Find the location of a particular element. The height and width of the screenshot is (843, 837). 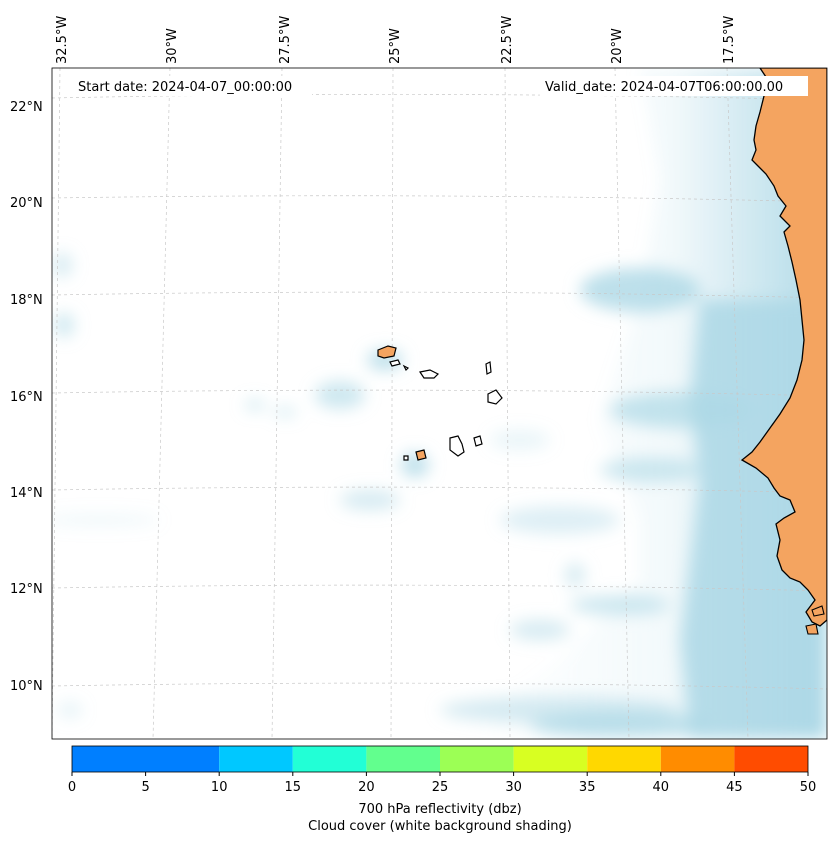

colorbar-tick-label: 30 is located at coordinates (513, 787).